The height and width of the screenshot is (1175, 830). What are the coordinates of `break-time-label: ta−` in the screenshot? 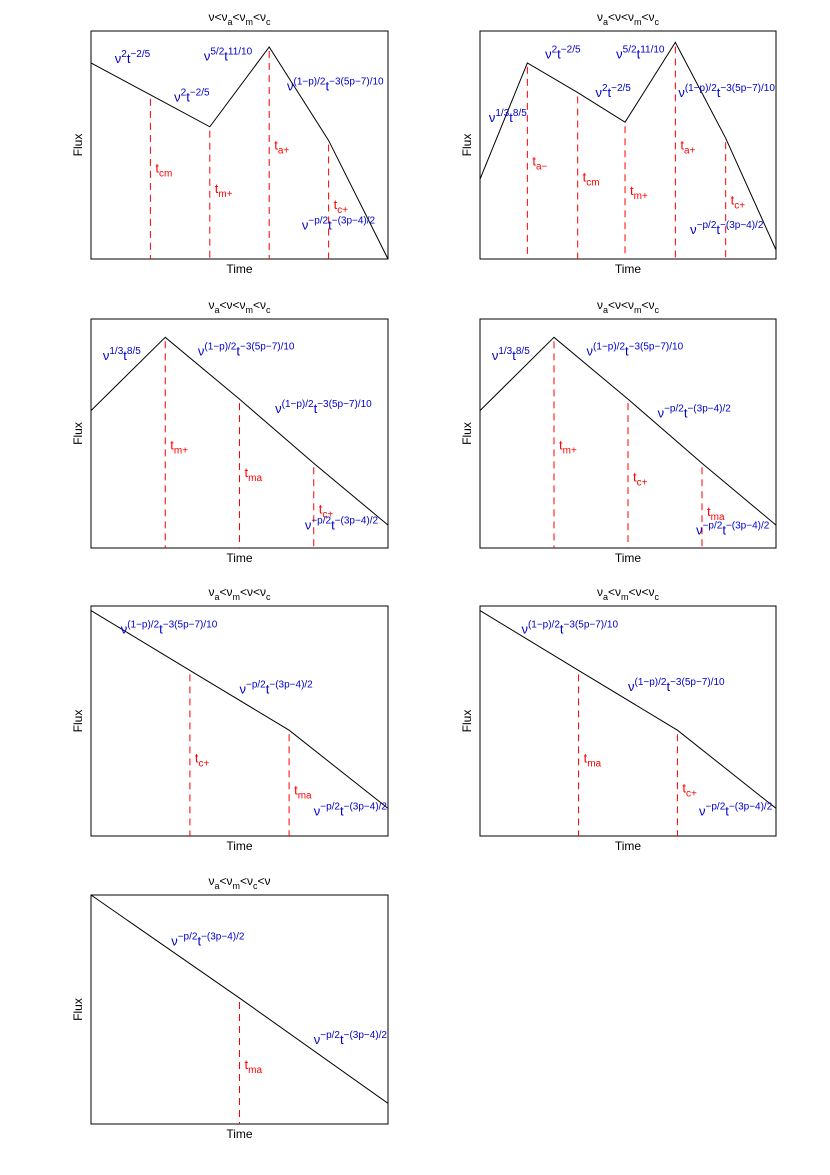 It's located at (539, 163).